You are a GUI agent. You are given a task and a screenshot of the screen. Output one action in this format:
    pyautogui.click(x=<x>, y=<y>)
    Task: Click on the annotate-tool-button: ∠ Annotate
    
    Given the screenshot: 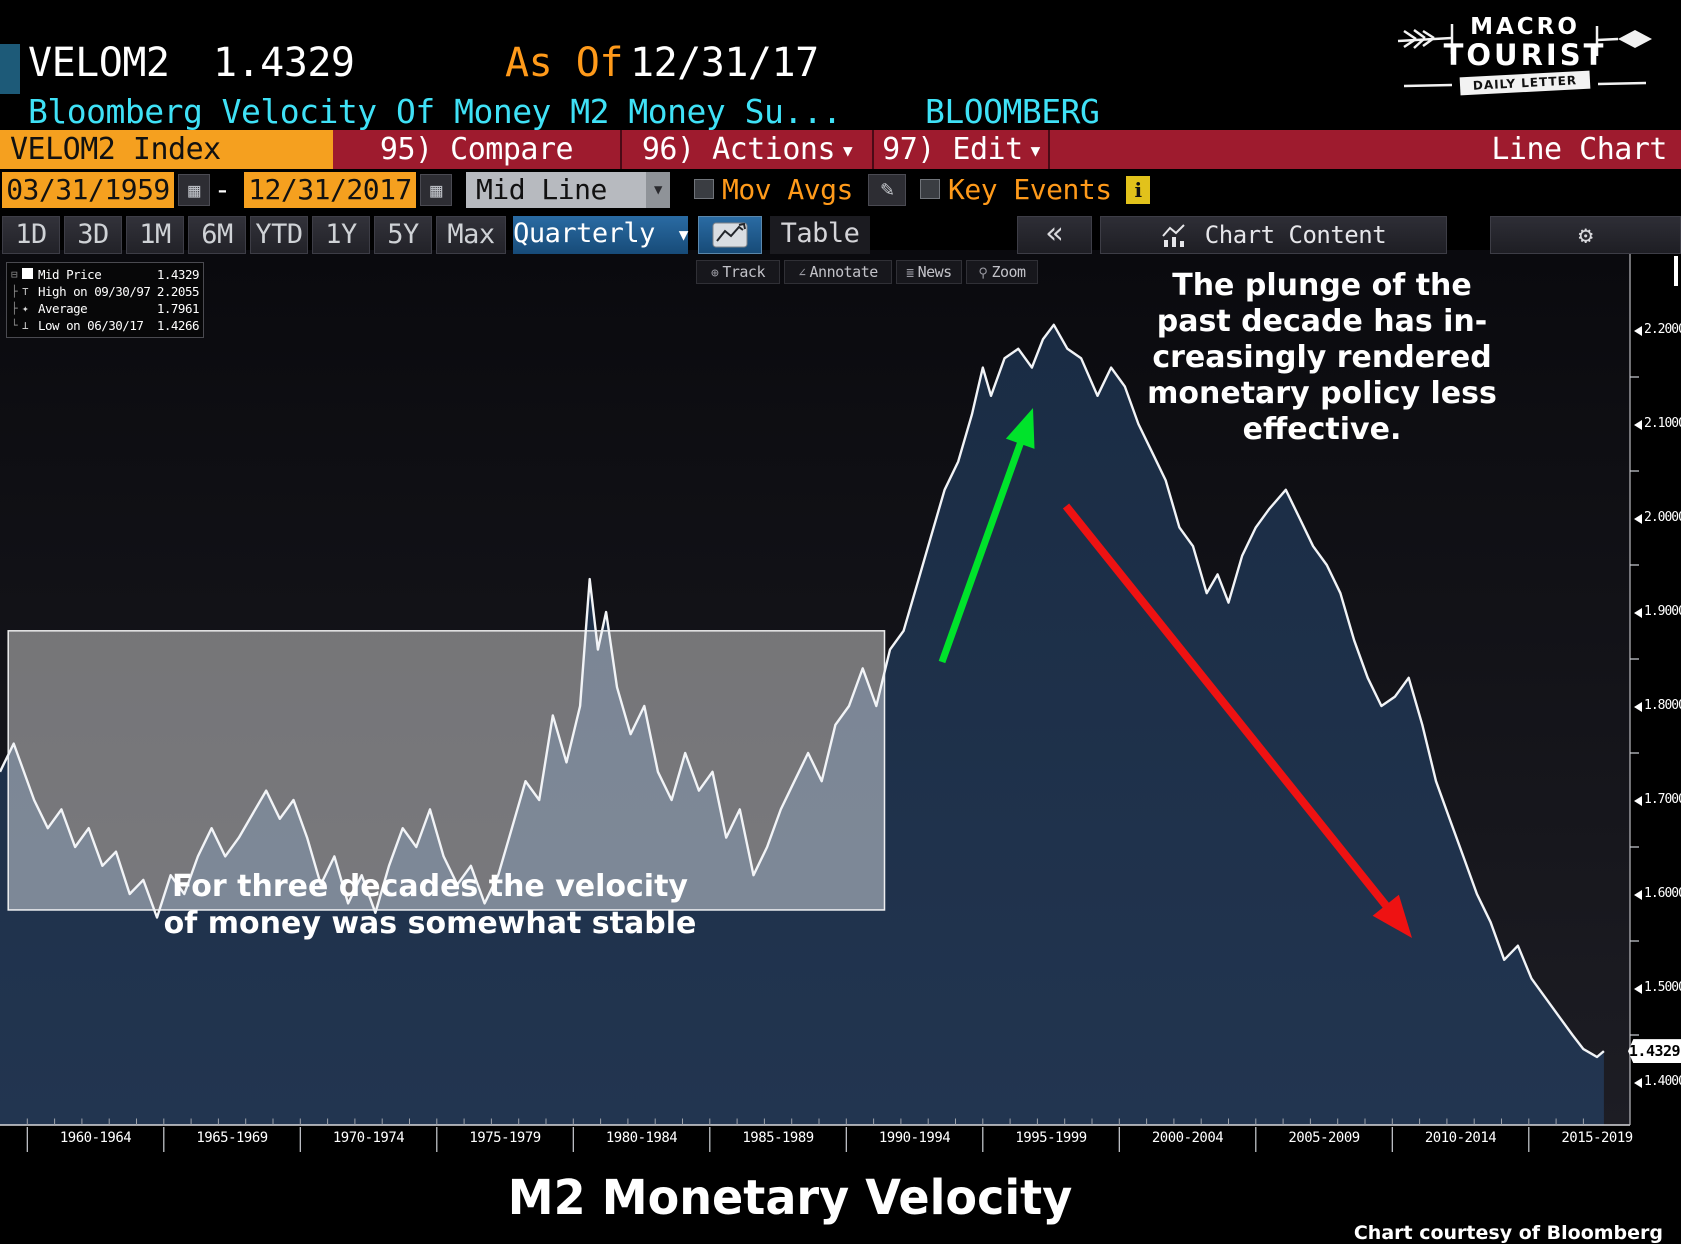 What is the action you would take?
    pyautogui.click(x=838, y=272)
    